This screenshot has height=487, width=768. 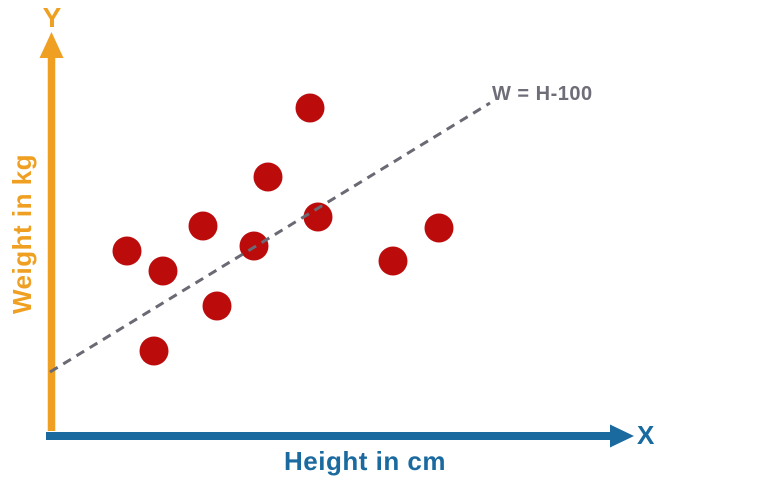 What do you see at coordinates (340, 436) in the screenshot?
I see `x-axis` at bounding box center [340, 436].